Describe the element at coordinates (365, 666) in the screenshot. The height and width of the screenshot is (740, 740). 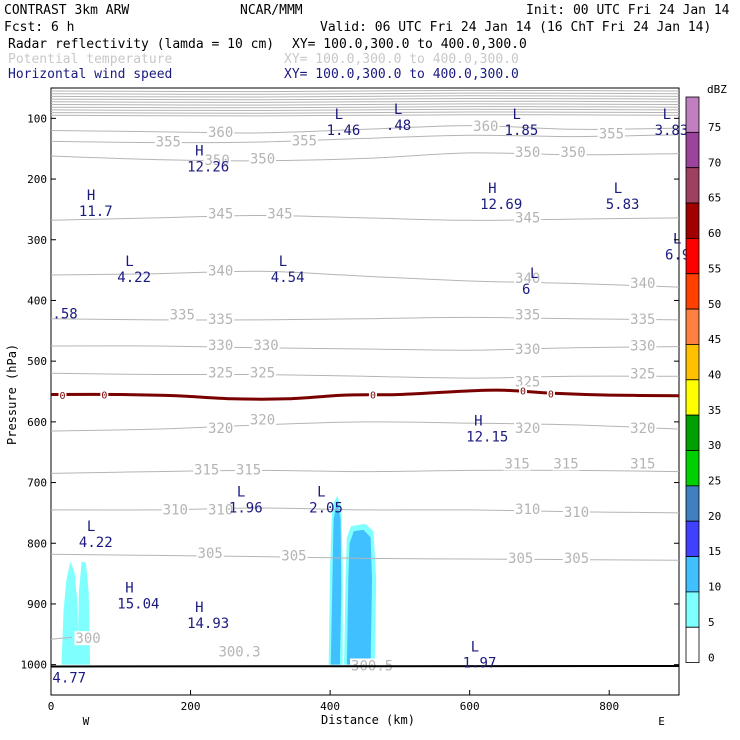
I see `ground-line-layer` at that location.